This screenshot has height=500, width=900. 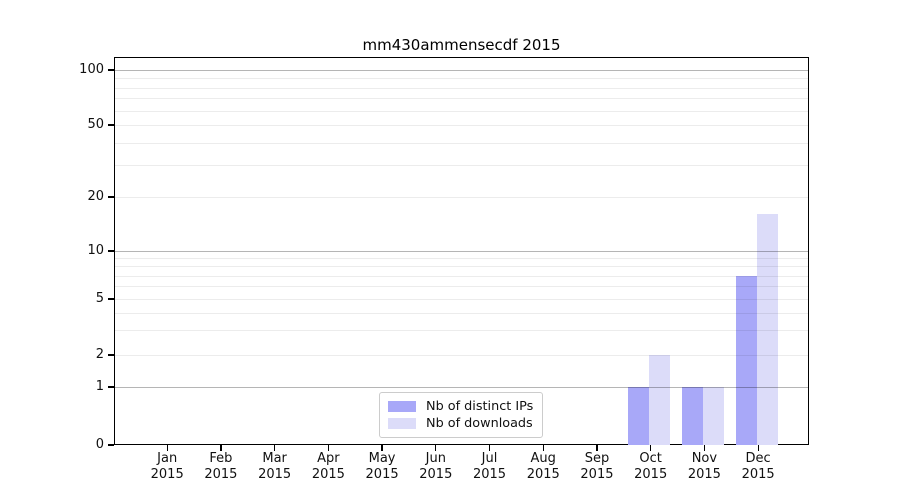 I want to click on x-axis-tick-label: Aug 2015, so click(x=543, y=466).